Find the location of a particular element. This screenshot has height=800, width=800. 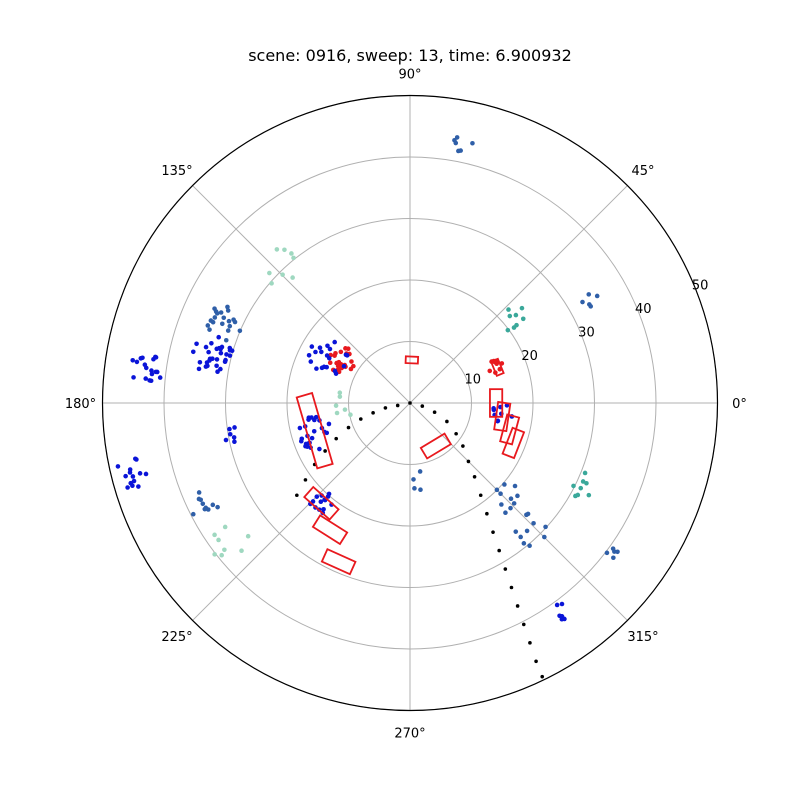

r-tick-label: 40 is located at coordinates (643, 309).